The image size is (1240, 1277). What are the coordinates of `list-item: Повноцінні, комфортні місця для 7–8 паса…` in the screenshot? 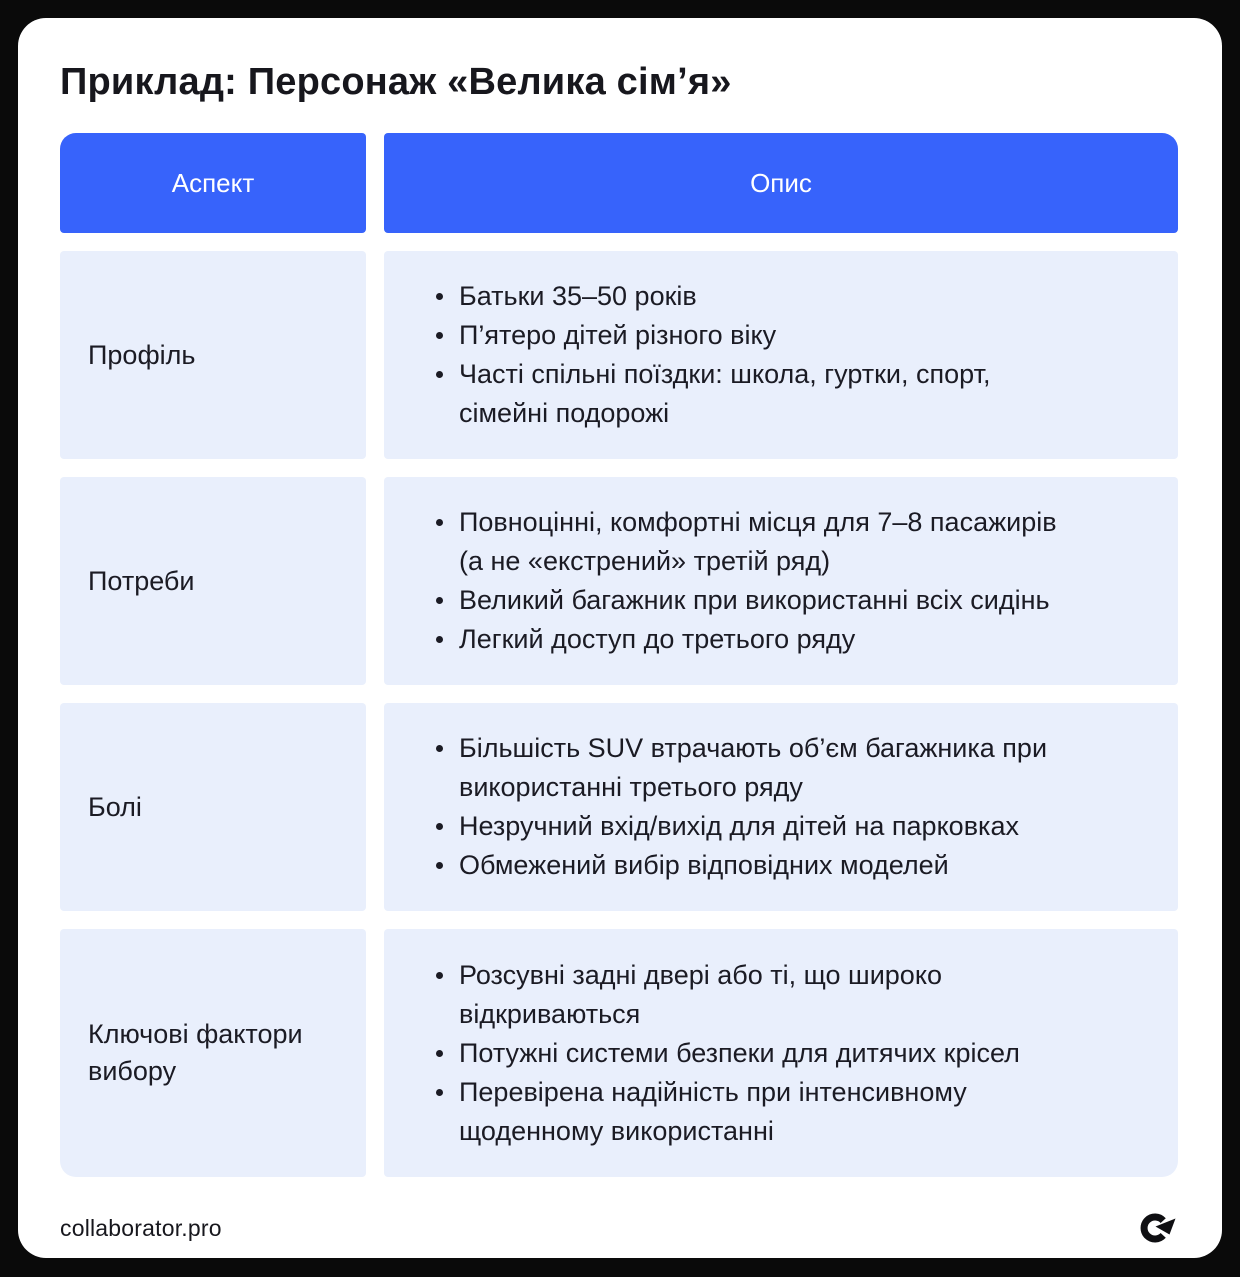 It's located at (789, 542).